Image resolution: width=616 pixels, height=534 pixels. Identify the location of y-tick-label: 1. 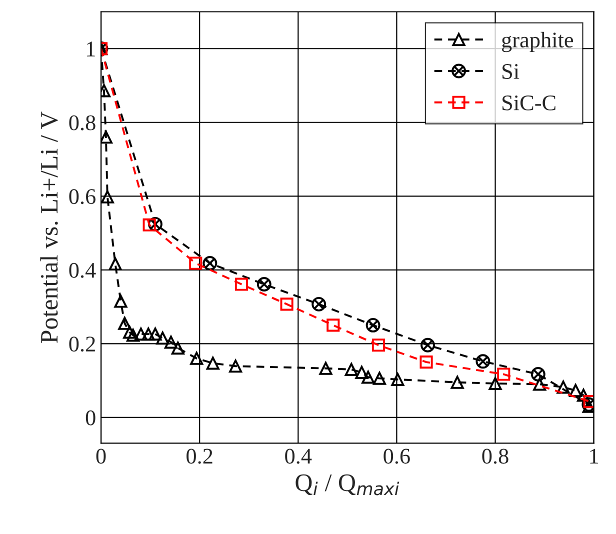
(91, 49).